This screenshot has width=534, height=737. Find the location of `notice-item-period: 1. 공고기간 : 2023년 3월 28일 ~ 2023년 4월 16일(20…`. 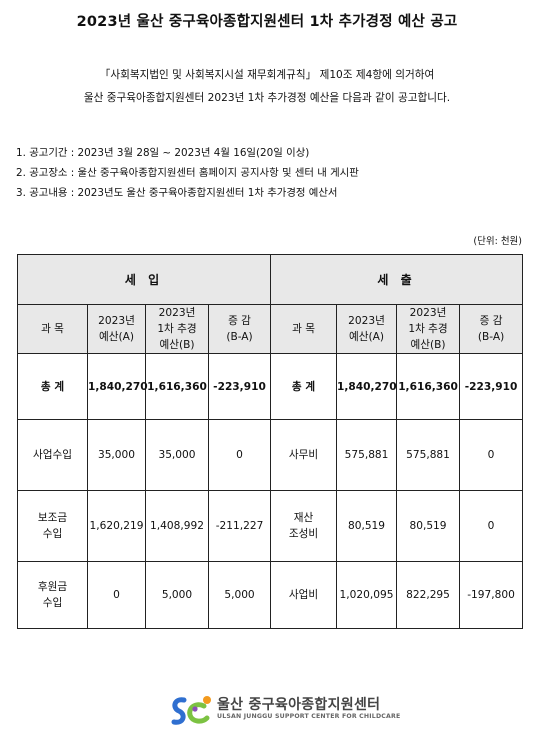

notice-item-period: 1. 공고기간 : 2023년 3월 28일 ~ 2023년 4월 16일(20… is located at coordinates (163, 153).